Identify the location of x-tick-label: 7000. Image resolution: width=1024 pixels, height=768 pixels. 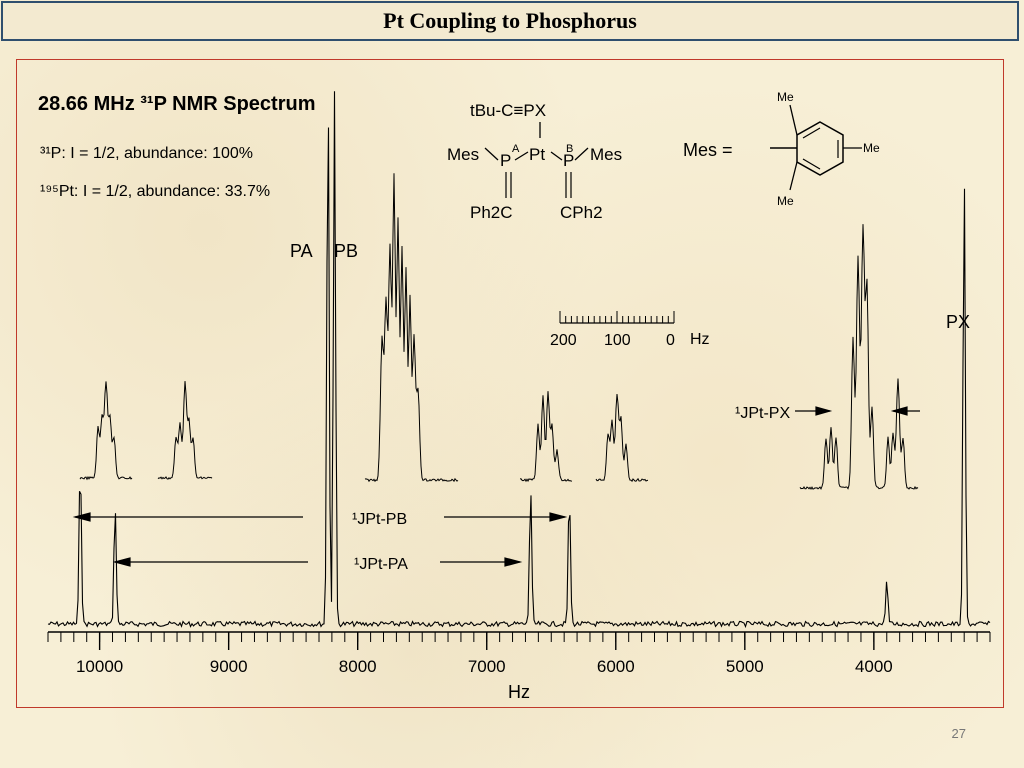
(487, 666).